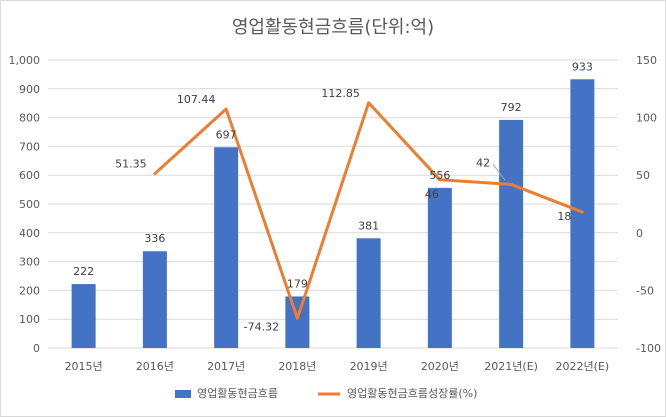 The height and width of the screenshot is (417, 666). I want to click on x-tick-label: 2020년, so click(440, 366).